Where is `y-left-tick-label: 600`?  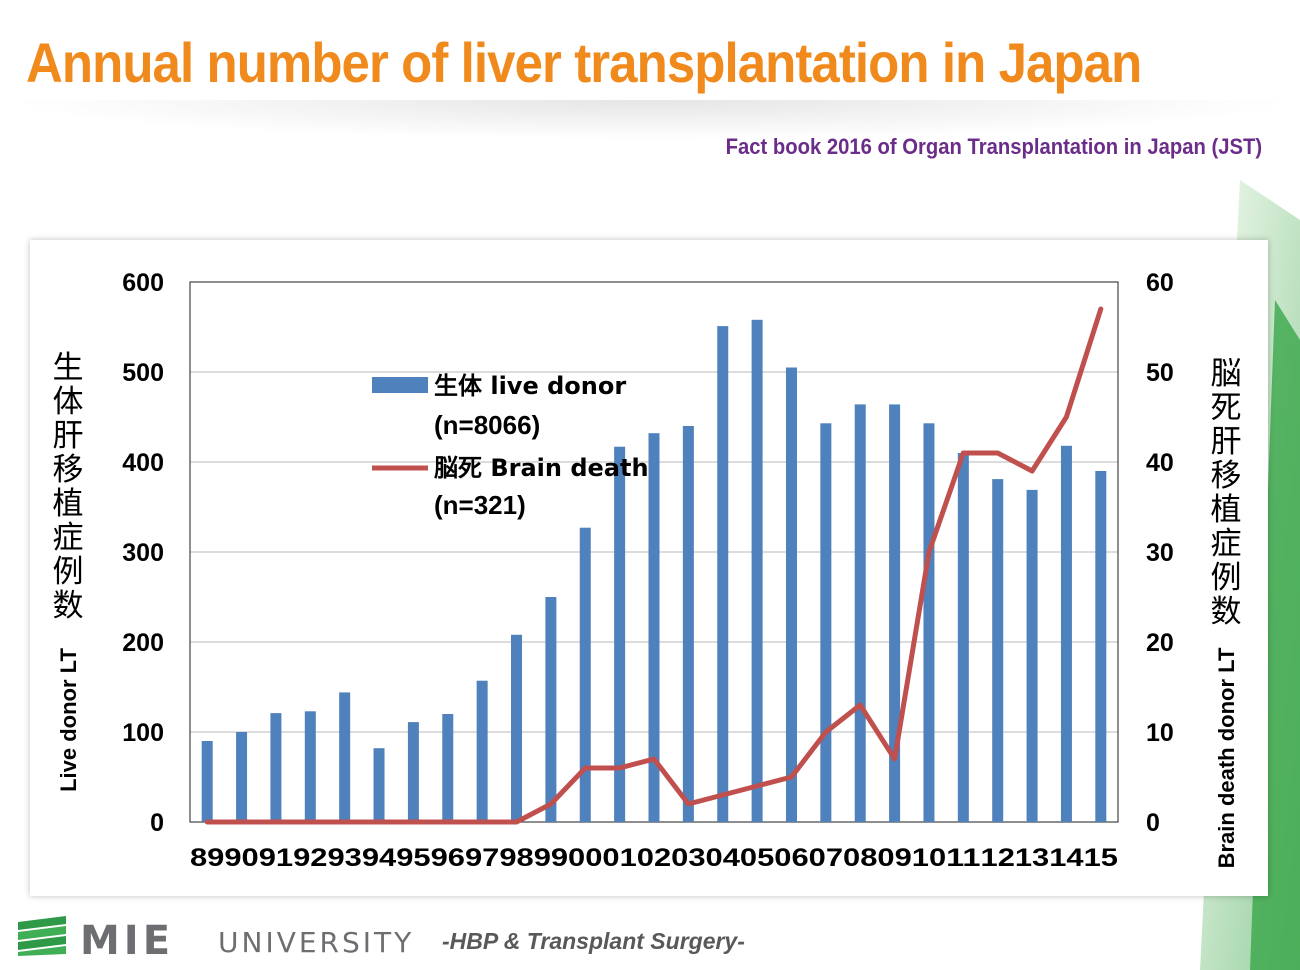 y-left-tick-label: 600 is located at coordinates (143, 283).